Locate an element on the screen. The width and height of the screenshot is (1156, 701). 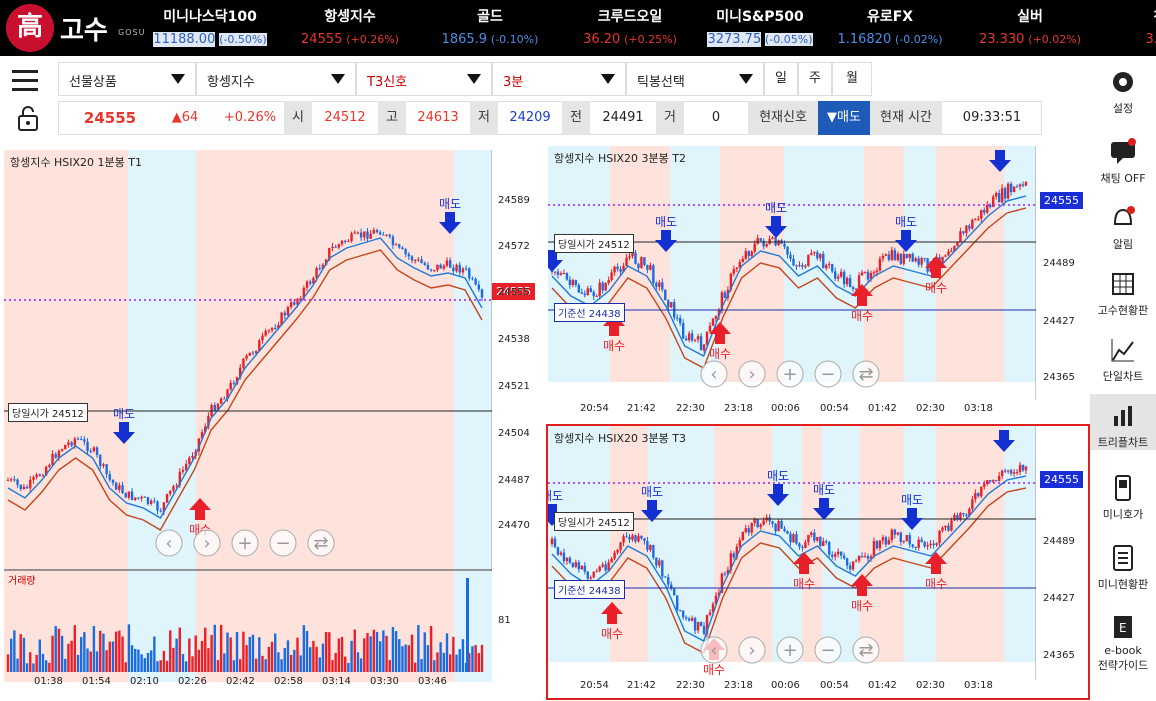
interval-select: 3분 is located at coordinates (559, 79).